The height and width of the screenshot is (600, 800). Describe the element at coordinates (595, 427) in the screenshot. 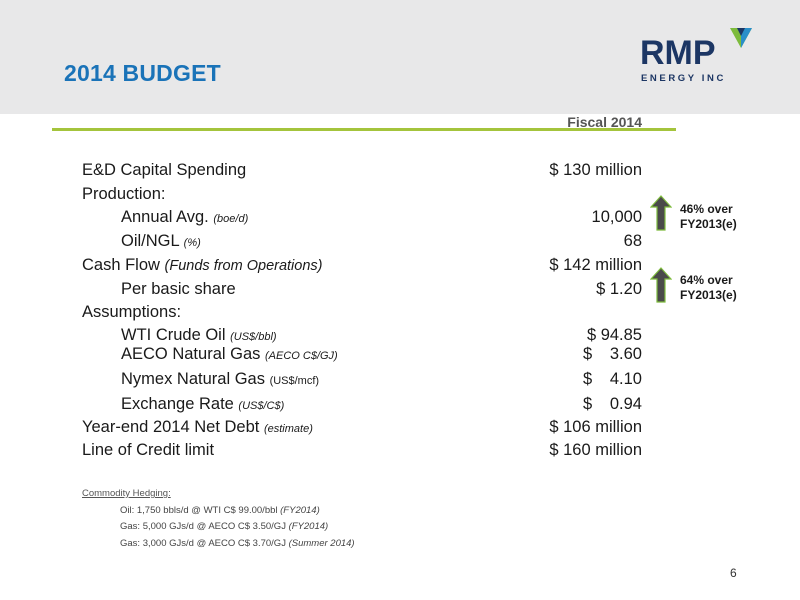

I see `row-value: $ 106 million` at that location.